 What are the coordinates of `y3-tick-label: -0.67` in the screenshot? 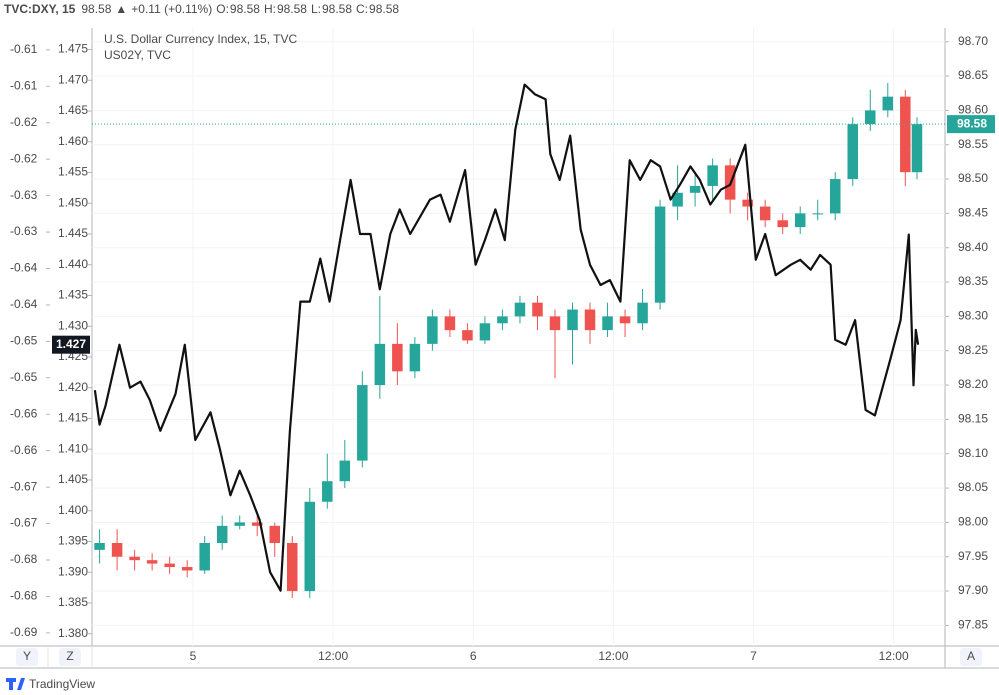 It's located at (24, 523).